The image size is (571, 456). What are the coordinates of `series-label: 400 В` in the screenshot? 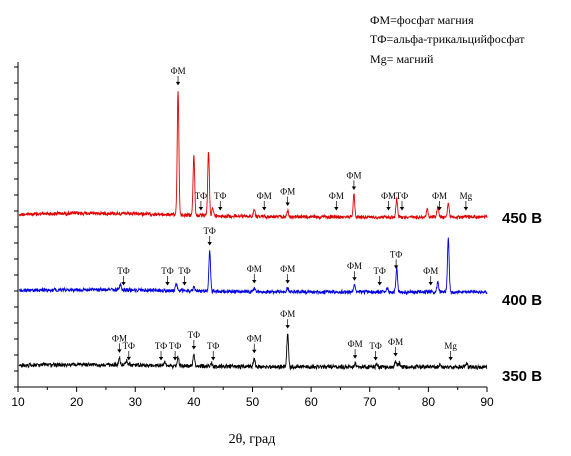 It's located at (522, 300).